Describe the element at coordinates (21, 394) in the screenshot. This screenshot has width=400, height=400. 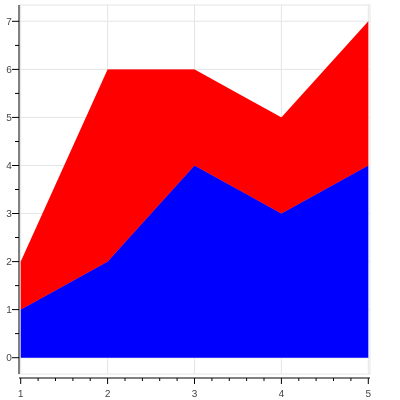
I see `x-tick-label-1: 1` at that location.